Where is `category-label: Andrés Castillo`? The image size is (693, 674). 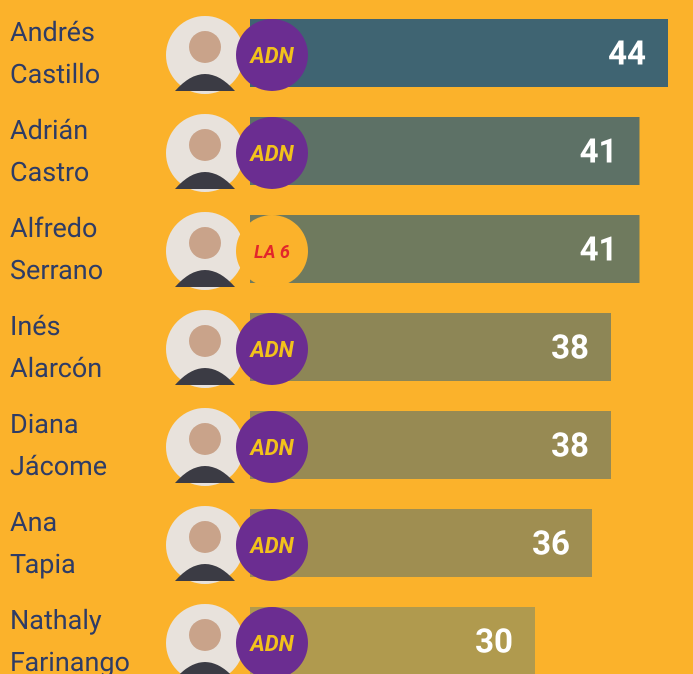
category-label: Andrés Castillo is located at coordinates (55, 53).